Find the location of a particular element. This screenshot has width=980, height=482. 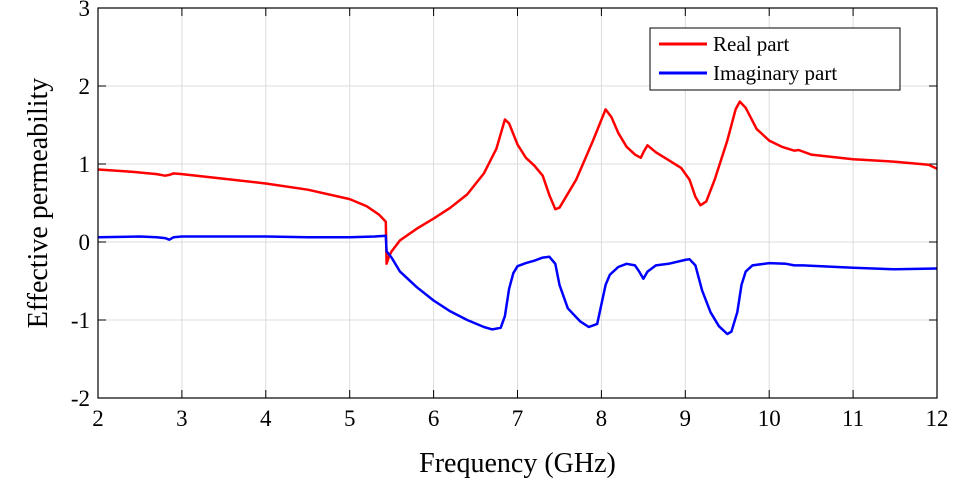

legend-label-imaginary-part: Imaginary part is located at coordinates (775, 73).